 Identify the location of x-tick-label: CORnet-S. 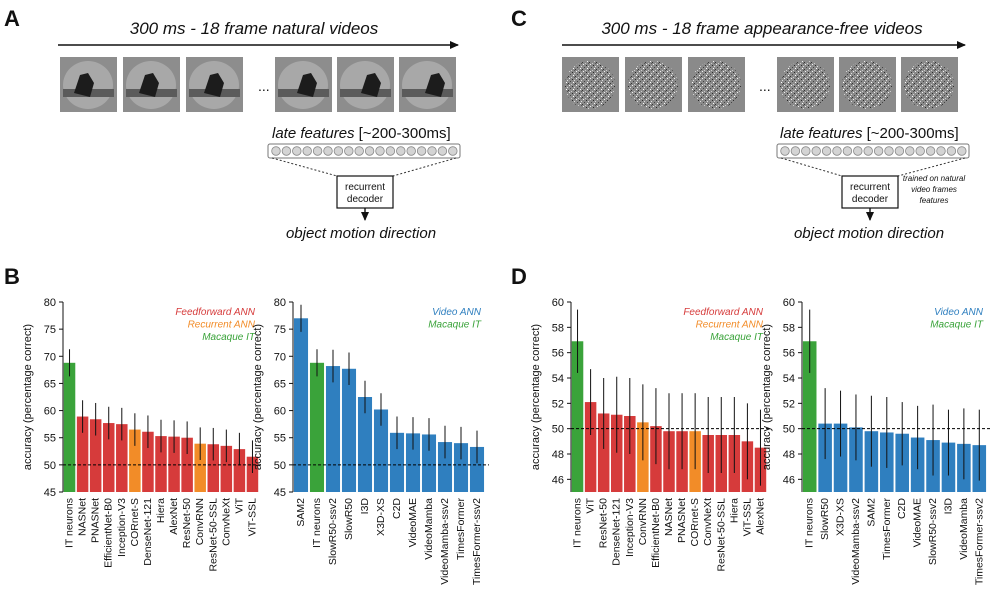
(135, 522).